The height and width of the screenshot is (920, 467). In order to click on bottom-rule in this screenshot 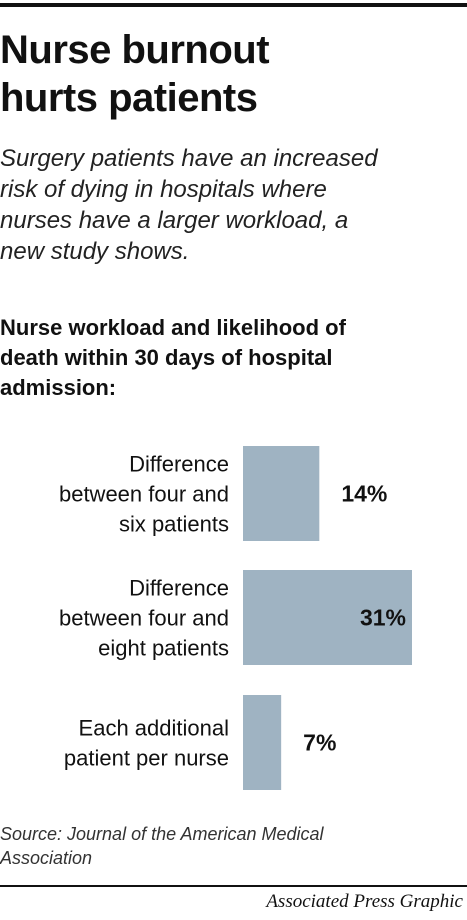, I will do `click(233, 886)`.